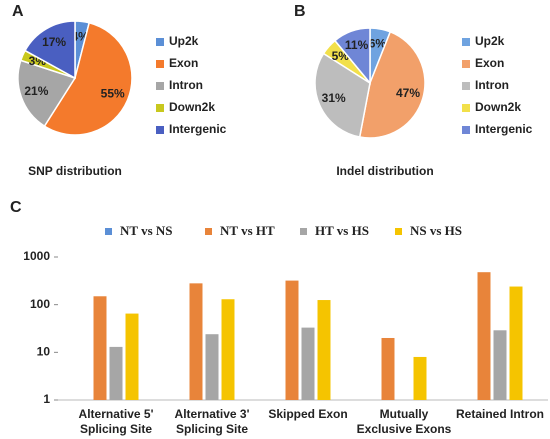  I want to click on pie-title: Indel distribution, so click(384, 171).